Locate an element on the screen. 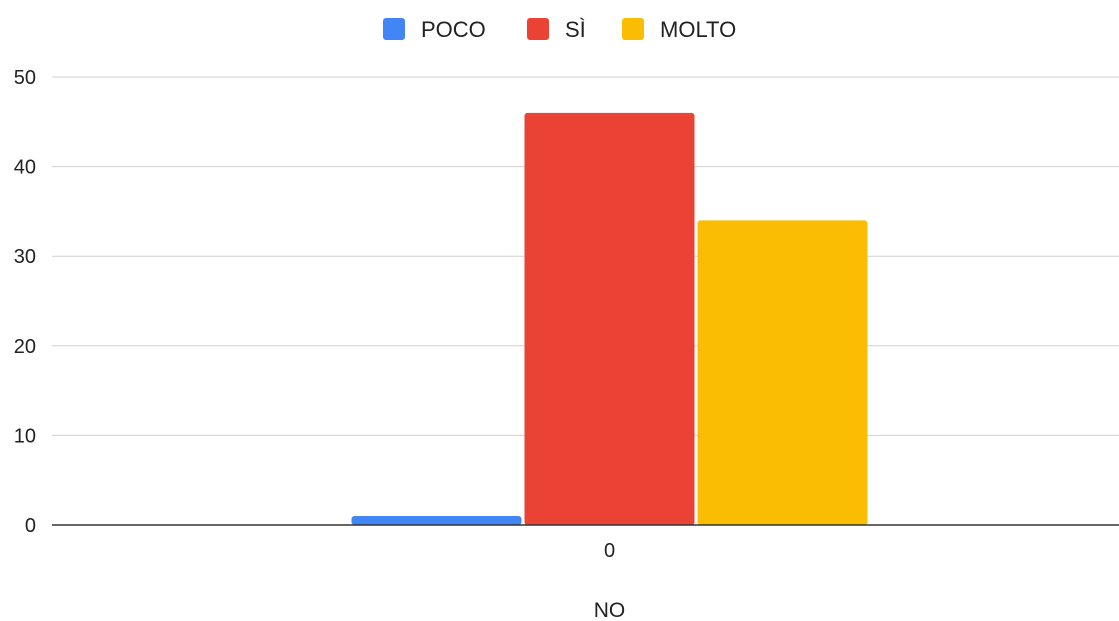  y-tick-label: 40 is located at coordinates (25, 168).